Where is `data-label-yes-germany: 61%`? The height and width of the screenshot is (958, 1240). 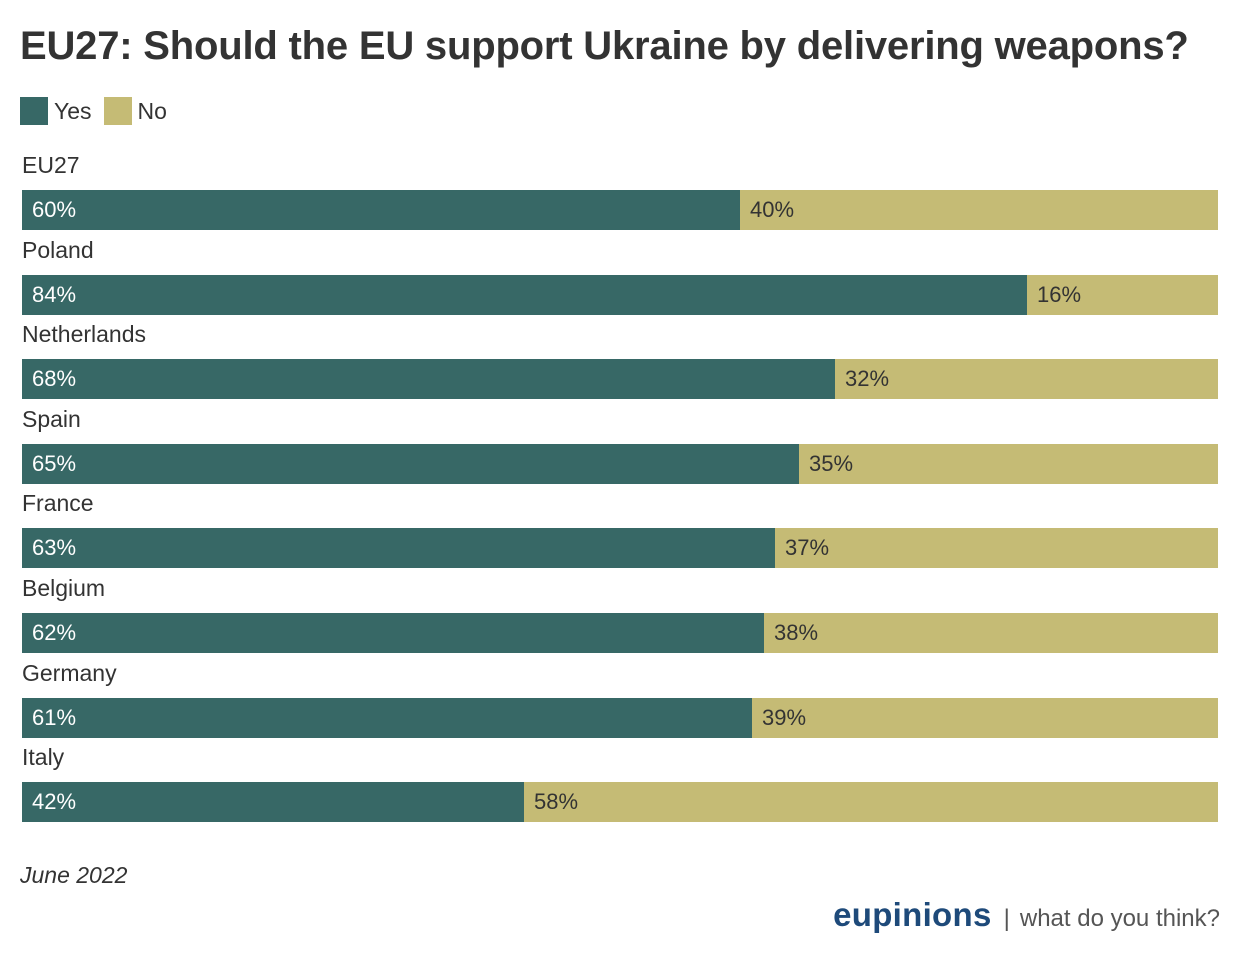 data-label-yes-germany: 61% is located at coordinates (54, 717).